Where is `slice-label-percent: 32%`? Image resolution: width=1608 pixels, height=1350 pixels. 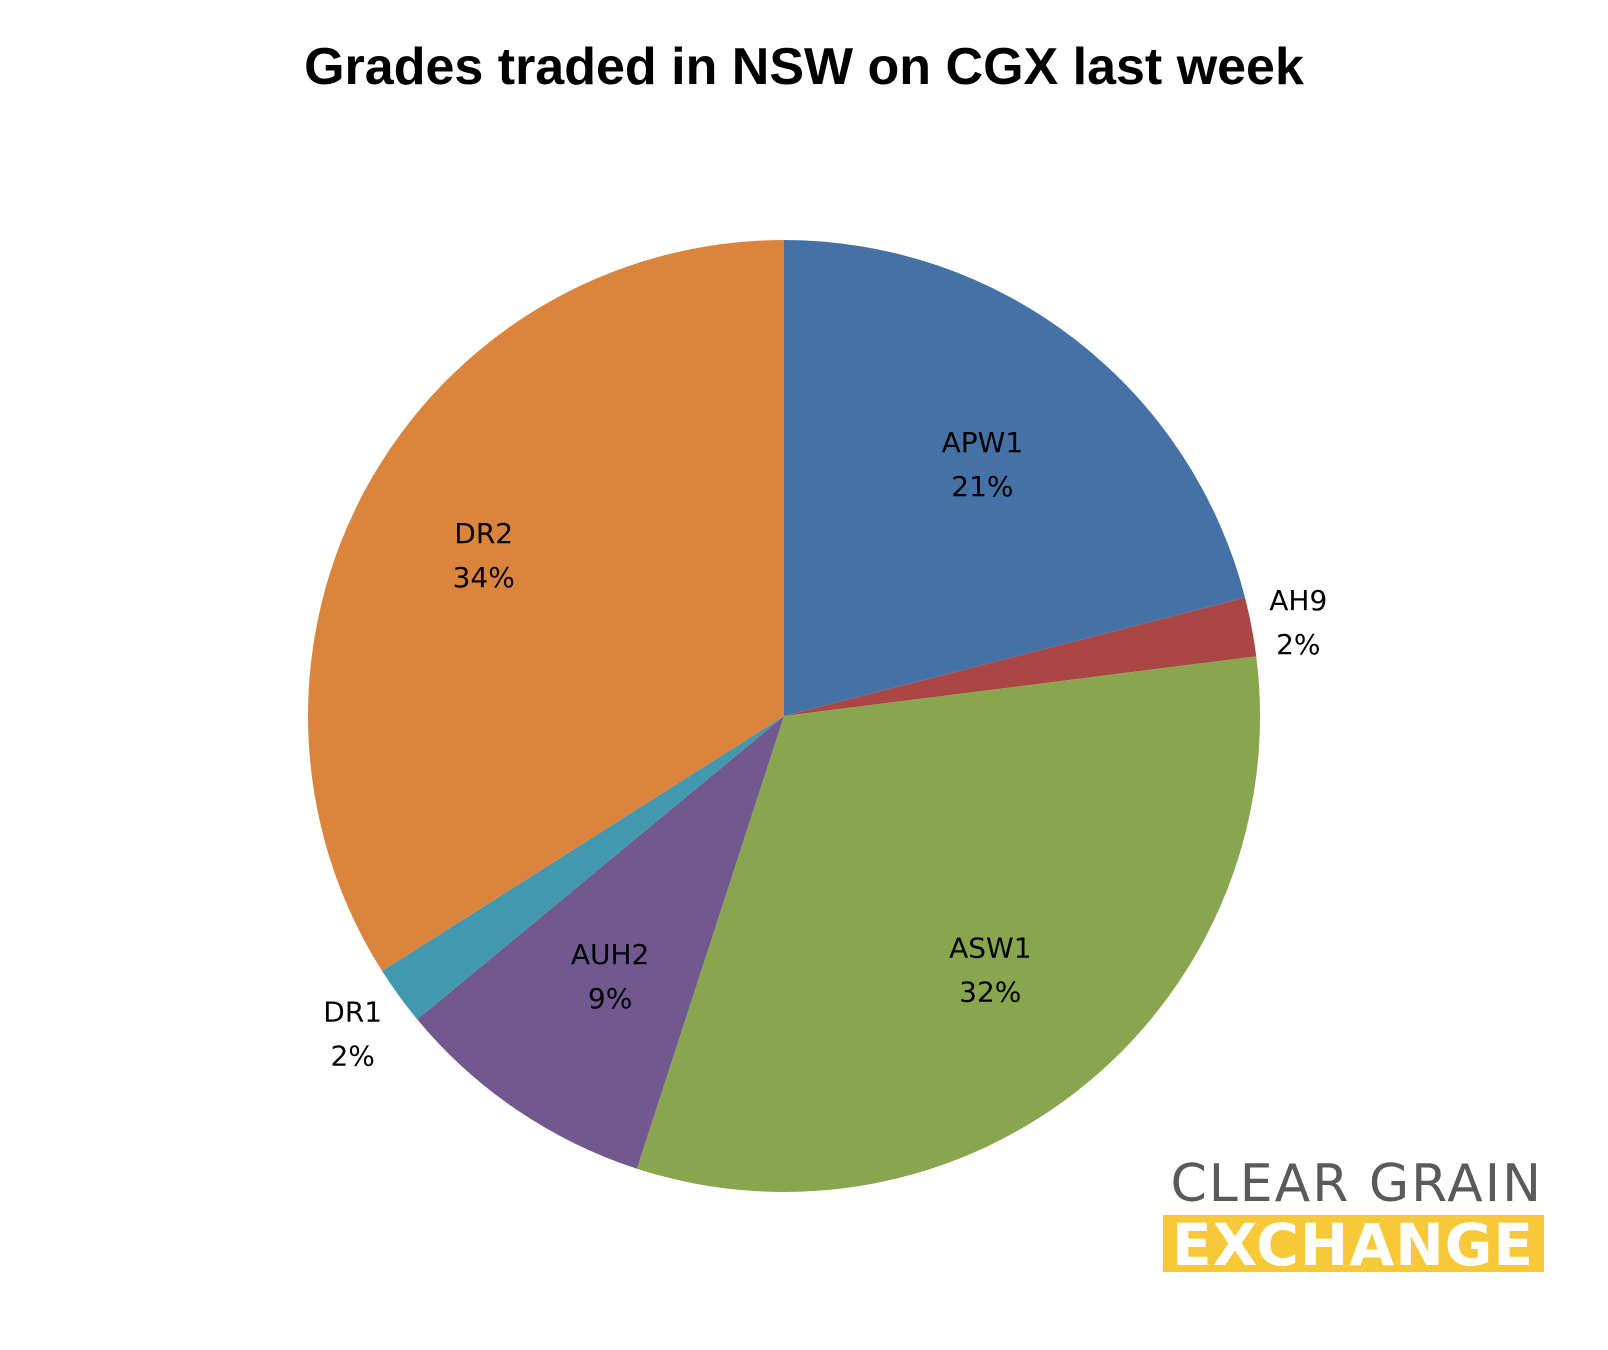
slice-label-percent: 32% is located at coordinates (990, 991).